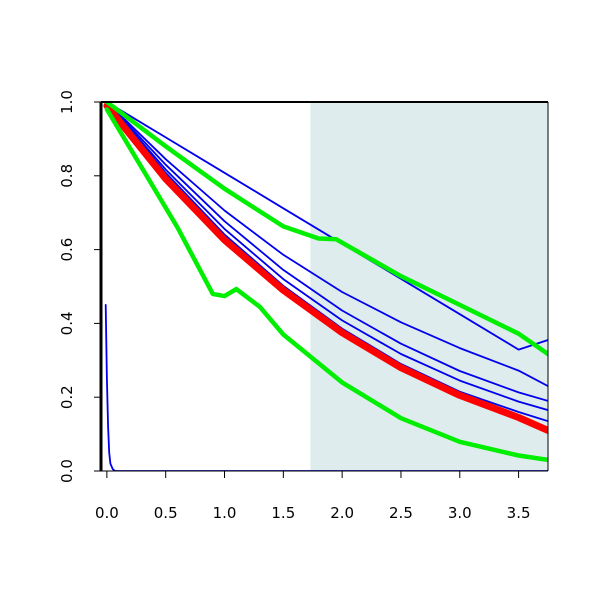 The height and width of the screenshot is (600, 600). What do you see at coordinates (67, 323) in the screenshot?
I see `y-tick-label-2: 0.4` at bounding box center [67, 323].